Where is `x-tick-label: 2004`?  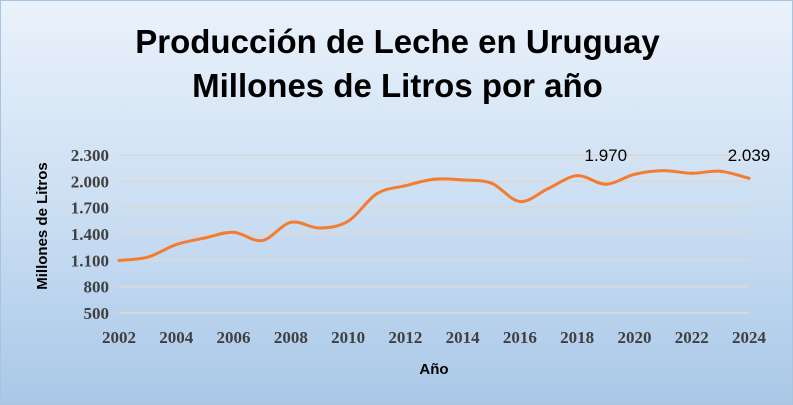
x-tick-label: 2004 is located at coordinates (176, 337).